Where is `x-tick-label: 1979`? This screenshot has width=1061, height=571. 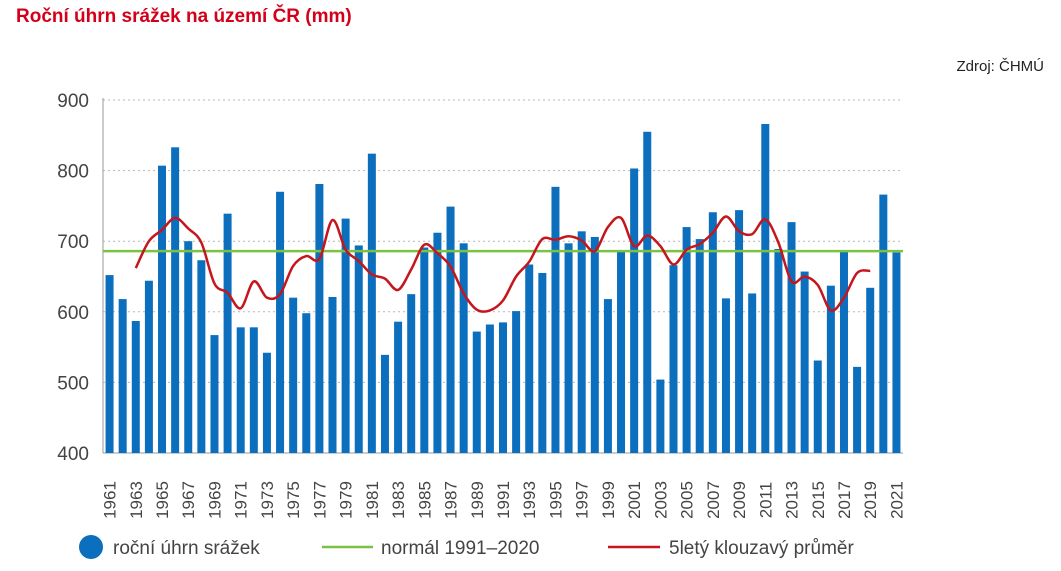
x-tick-label: 1979 is located at coordinates (346, 500).